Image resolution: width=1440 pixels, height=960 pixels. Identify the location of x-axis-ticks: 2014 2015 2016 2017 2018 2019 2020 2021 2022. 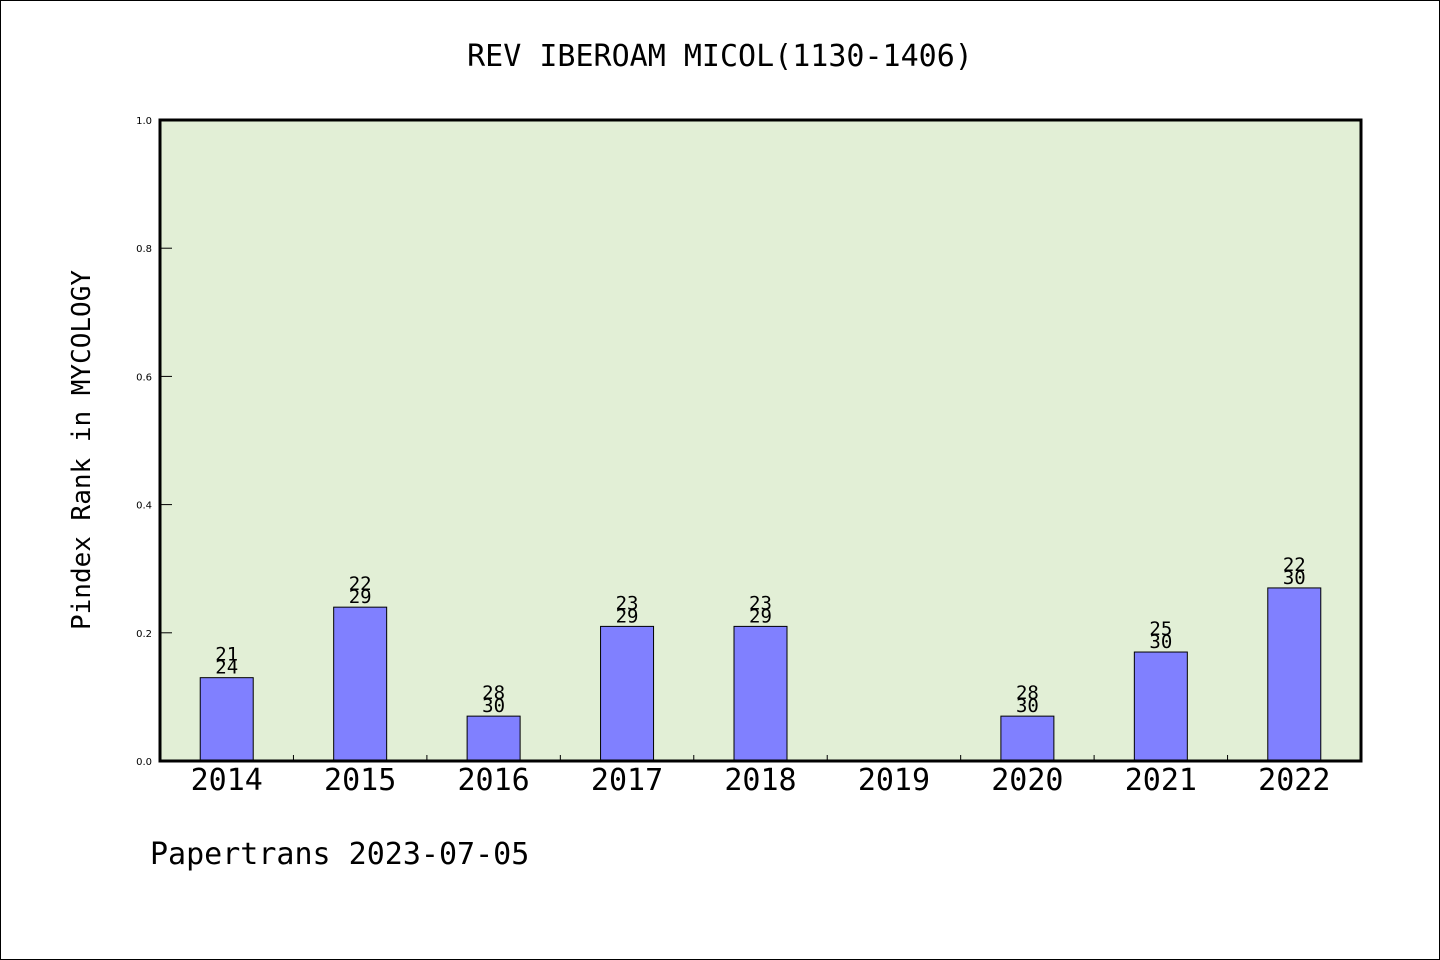
(760, 776).